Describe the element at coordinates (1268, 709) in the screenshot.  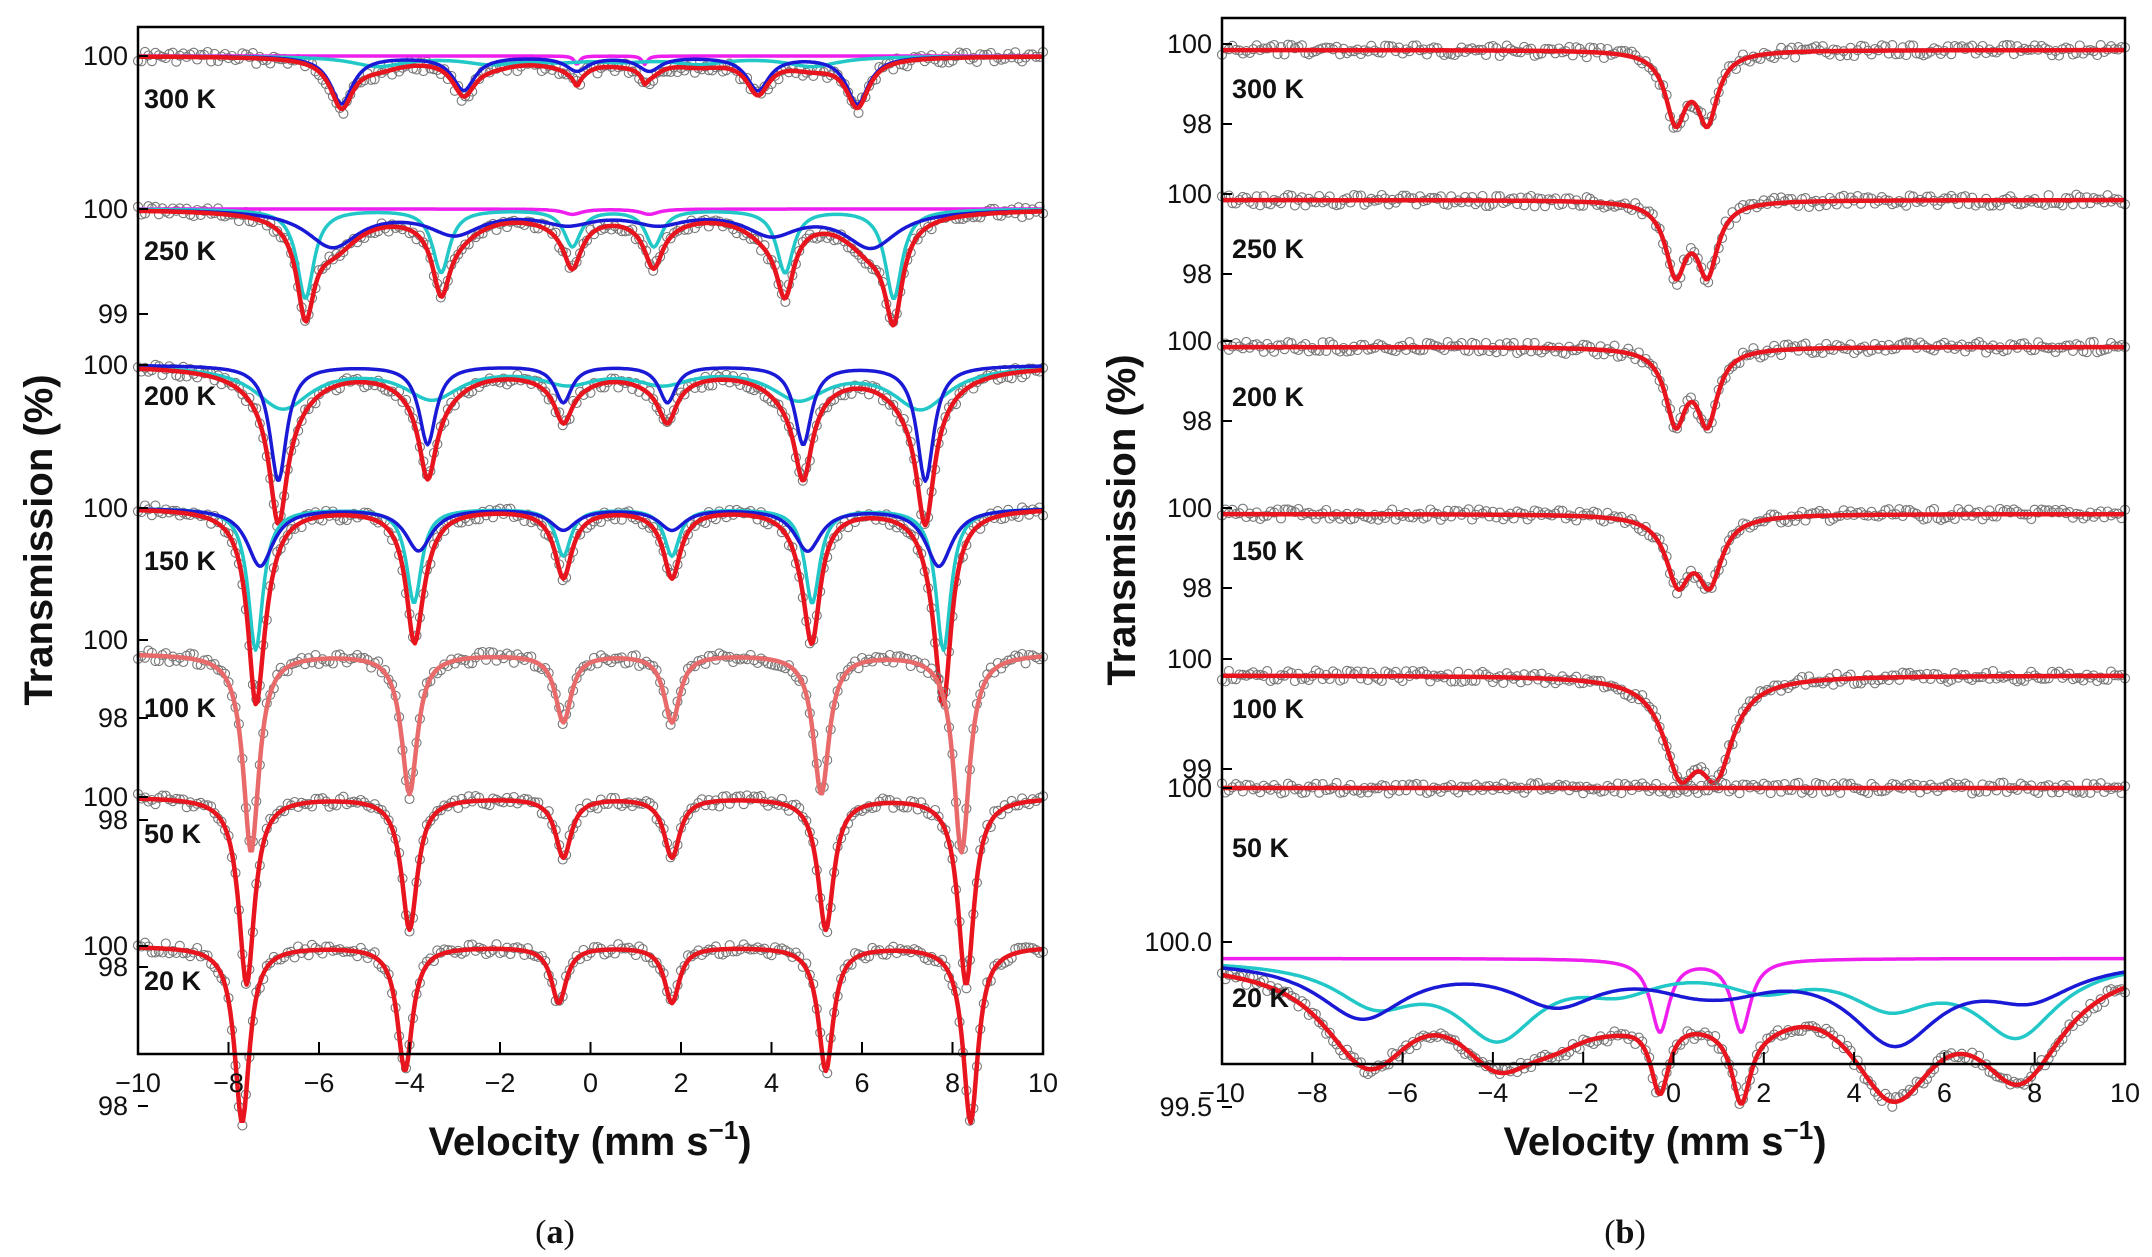
I see `temperature-label: 100 K` at that location.